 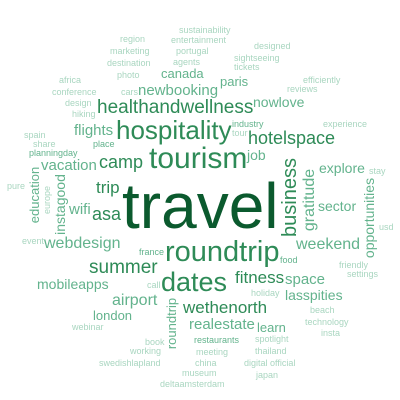 What do you see at coordinates (377, 171) in the screenshot?
I see `cloud-word-stay: stay` at bounding box center [377, 171].